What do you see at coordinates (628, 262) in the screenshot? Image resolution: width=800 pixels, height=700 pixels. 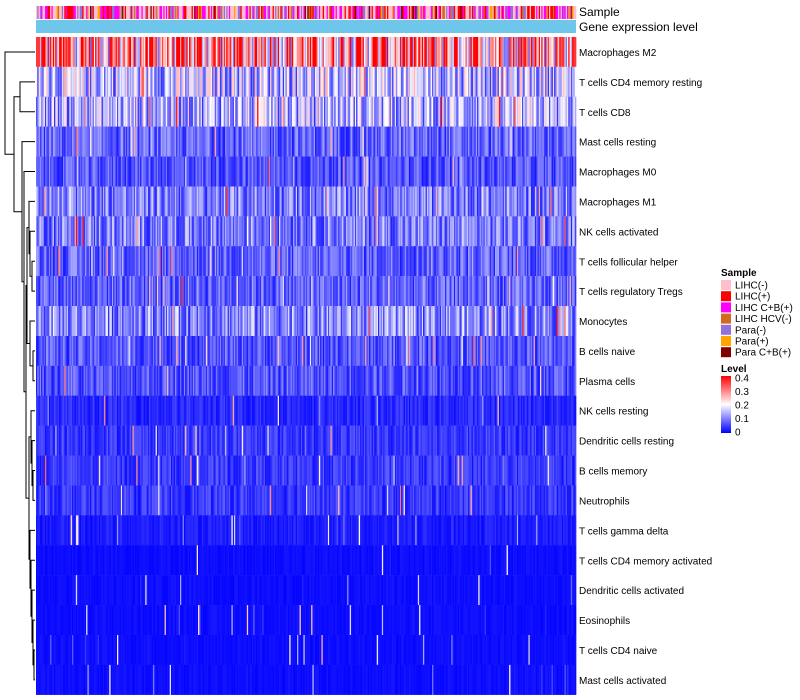 I see `row-label: T cells follicular helper` at bounding box center [628, 262].